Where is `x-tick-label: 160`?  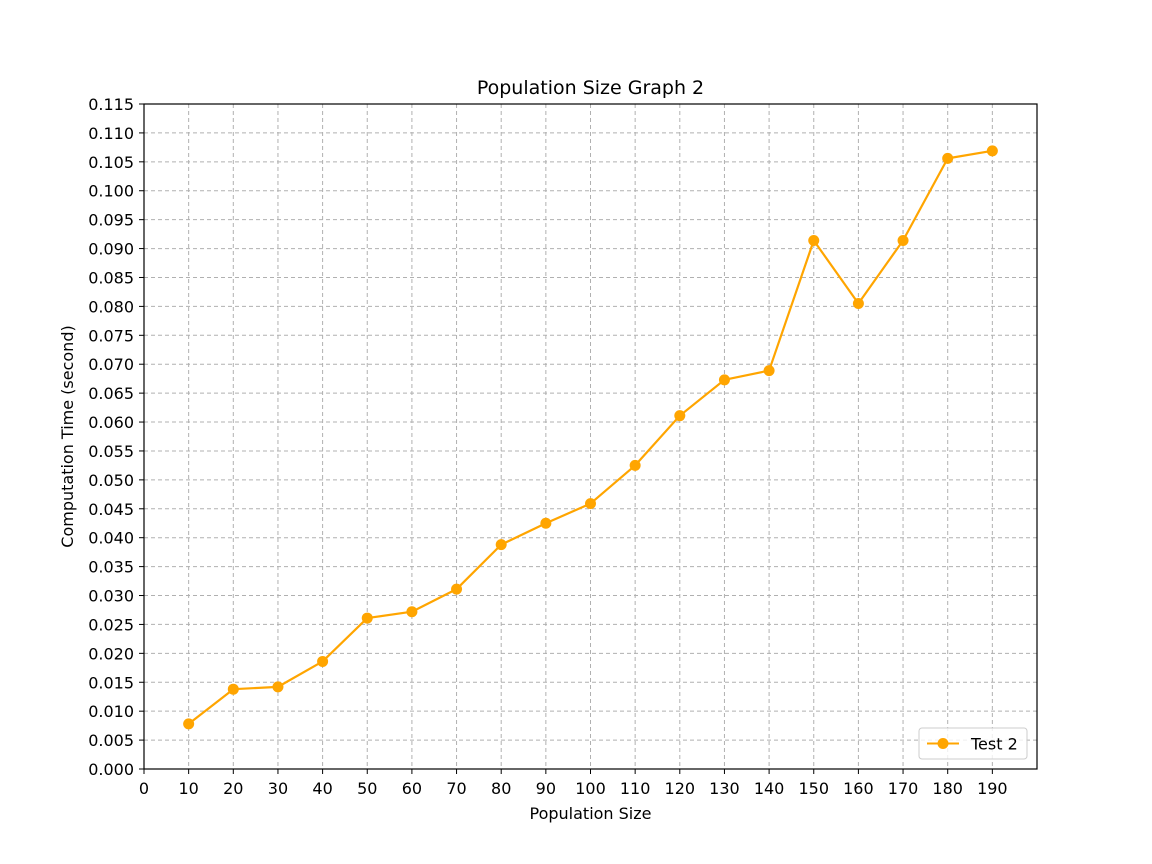 x-tick-label: 160 is located at coordinates (858, 788).